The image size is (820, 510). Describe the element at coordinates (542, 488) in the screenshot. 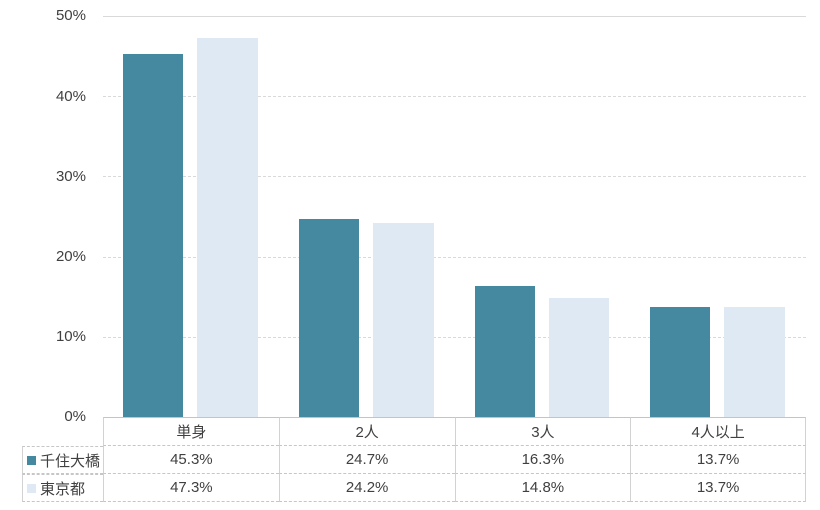

I see `value-cell: 14.8%` at that location.